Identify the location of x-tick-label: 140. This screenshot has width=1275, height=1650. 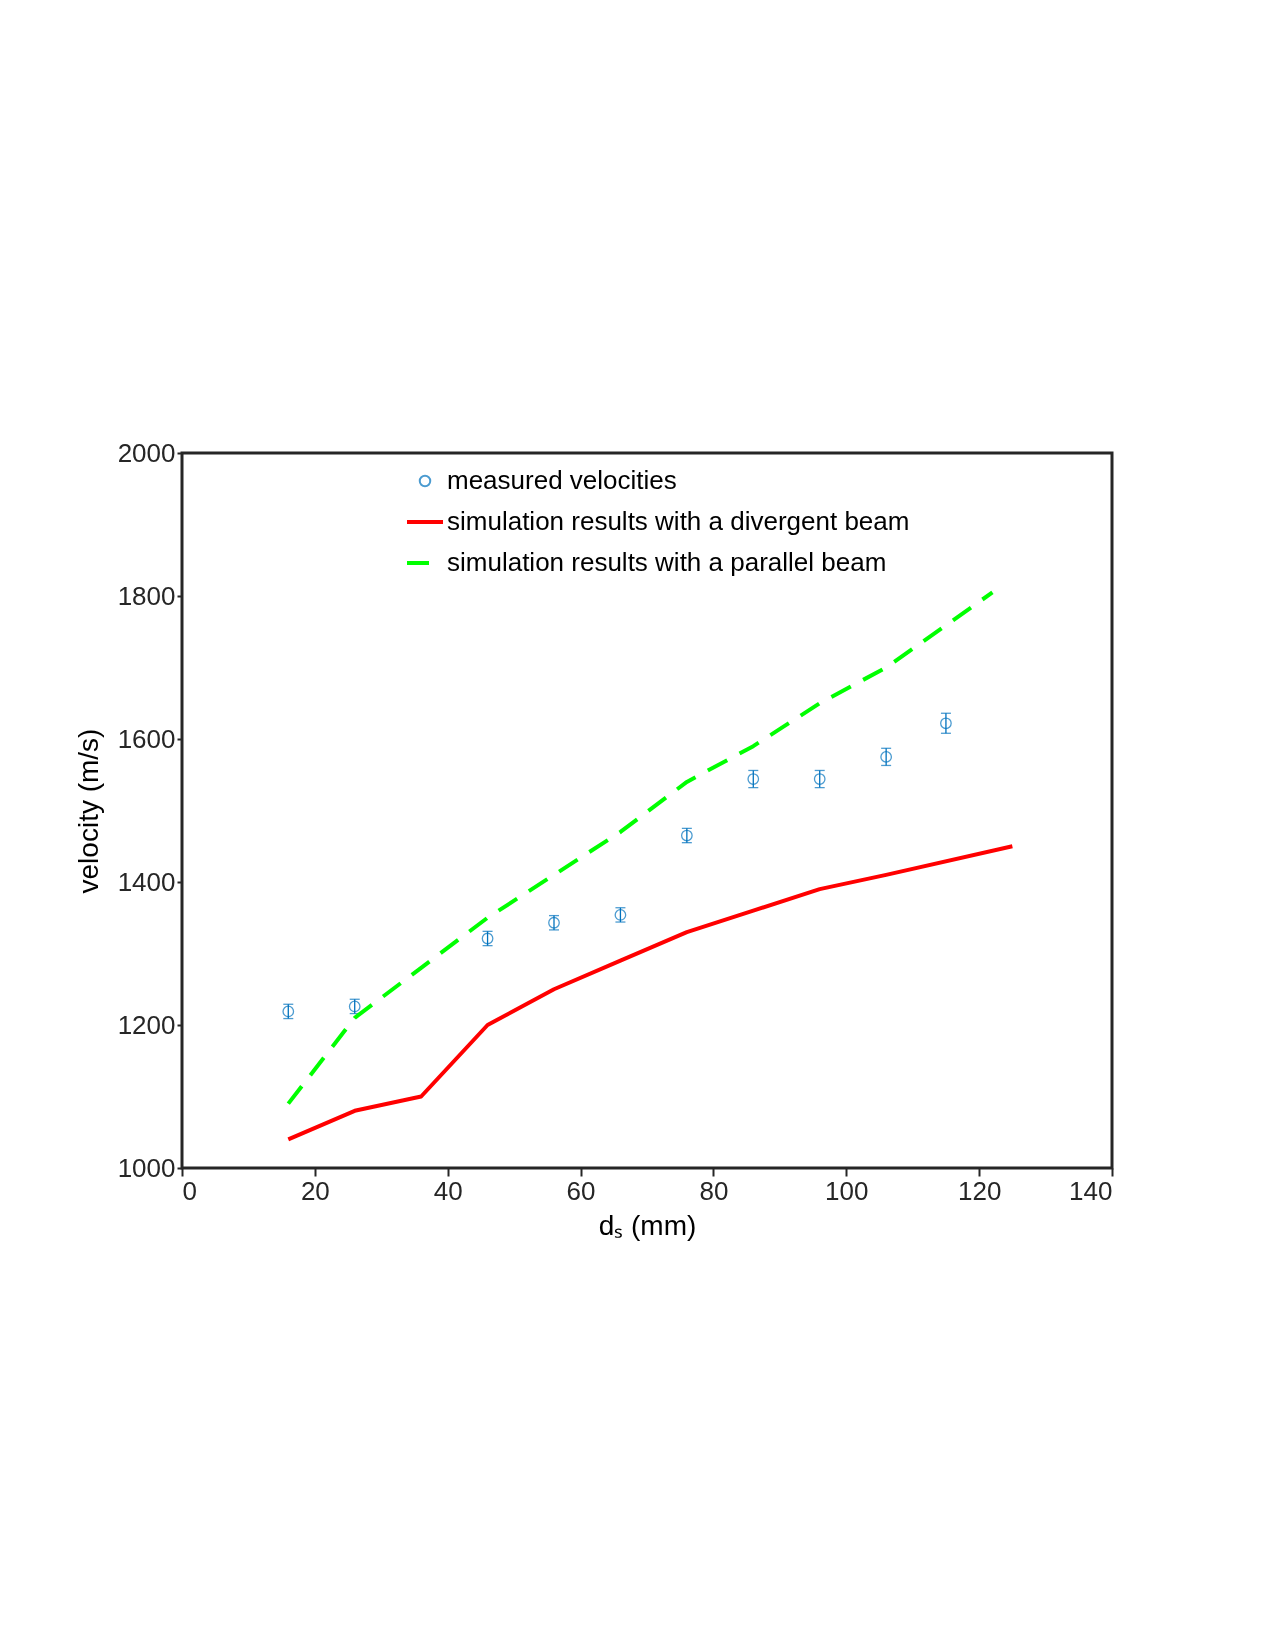
(1091, 1190).